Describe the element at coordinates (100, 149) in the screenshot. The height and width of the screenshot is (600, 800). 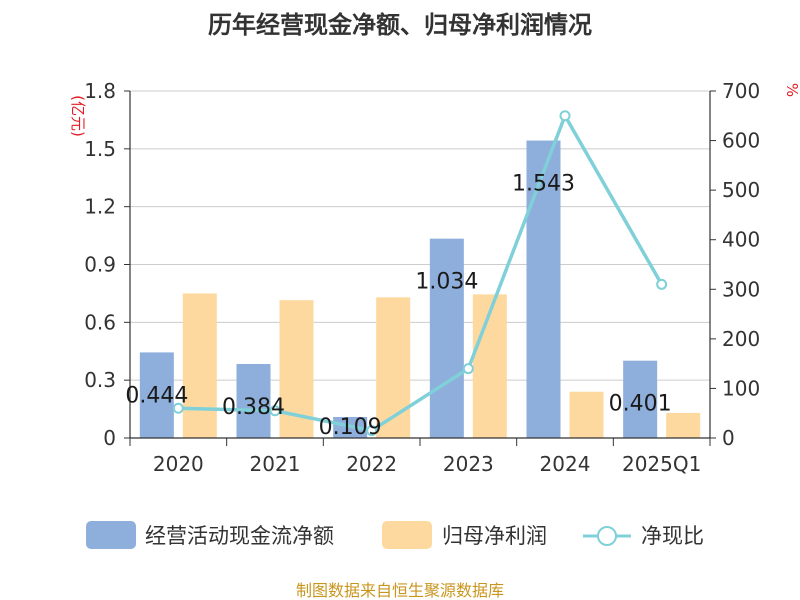
I see `left-tick-label: 1.5` at that location.